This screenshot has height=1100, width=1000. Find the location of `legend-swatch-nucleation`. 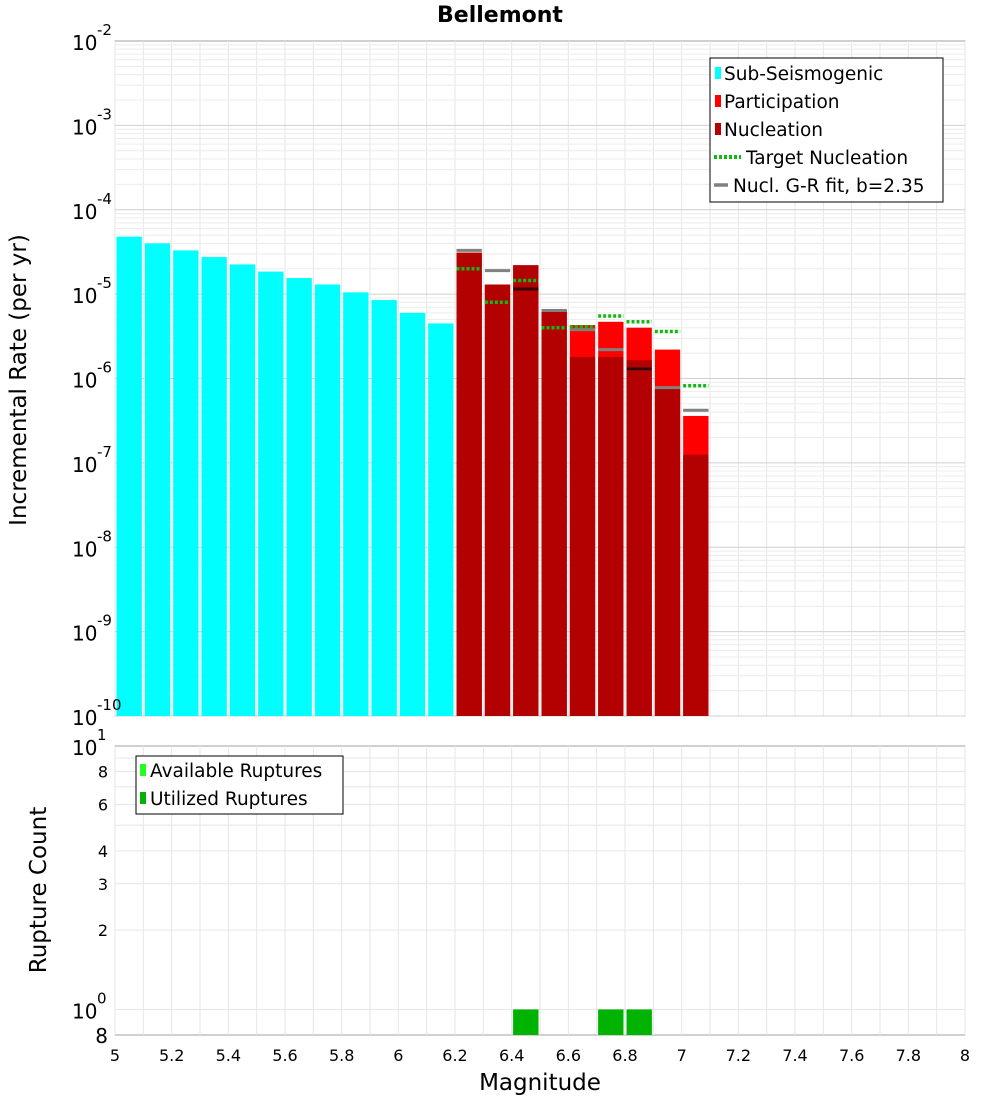

legend-swatch-nucleation is located at coordinates (718, 129).